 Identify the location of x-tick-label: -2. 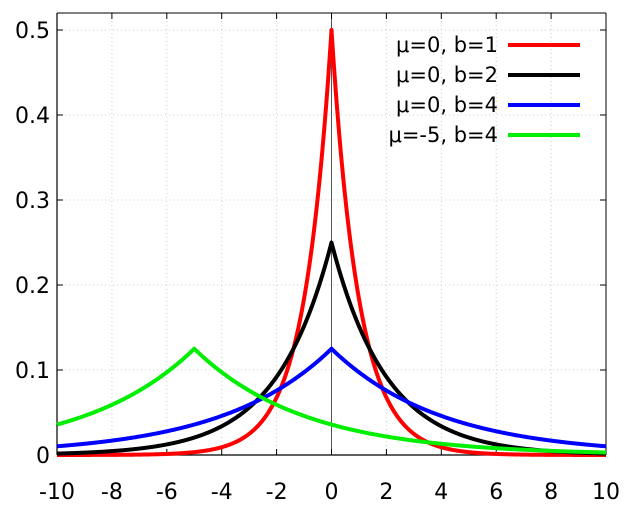
(277, 492).